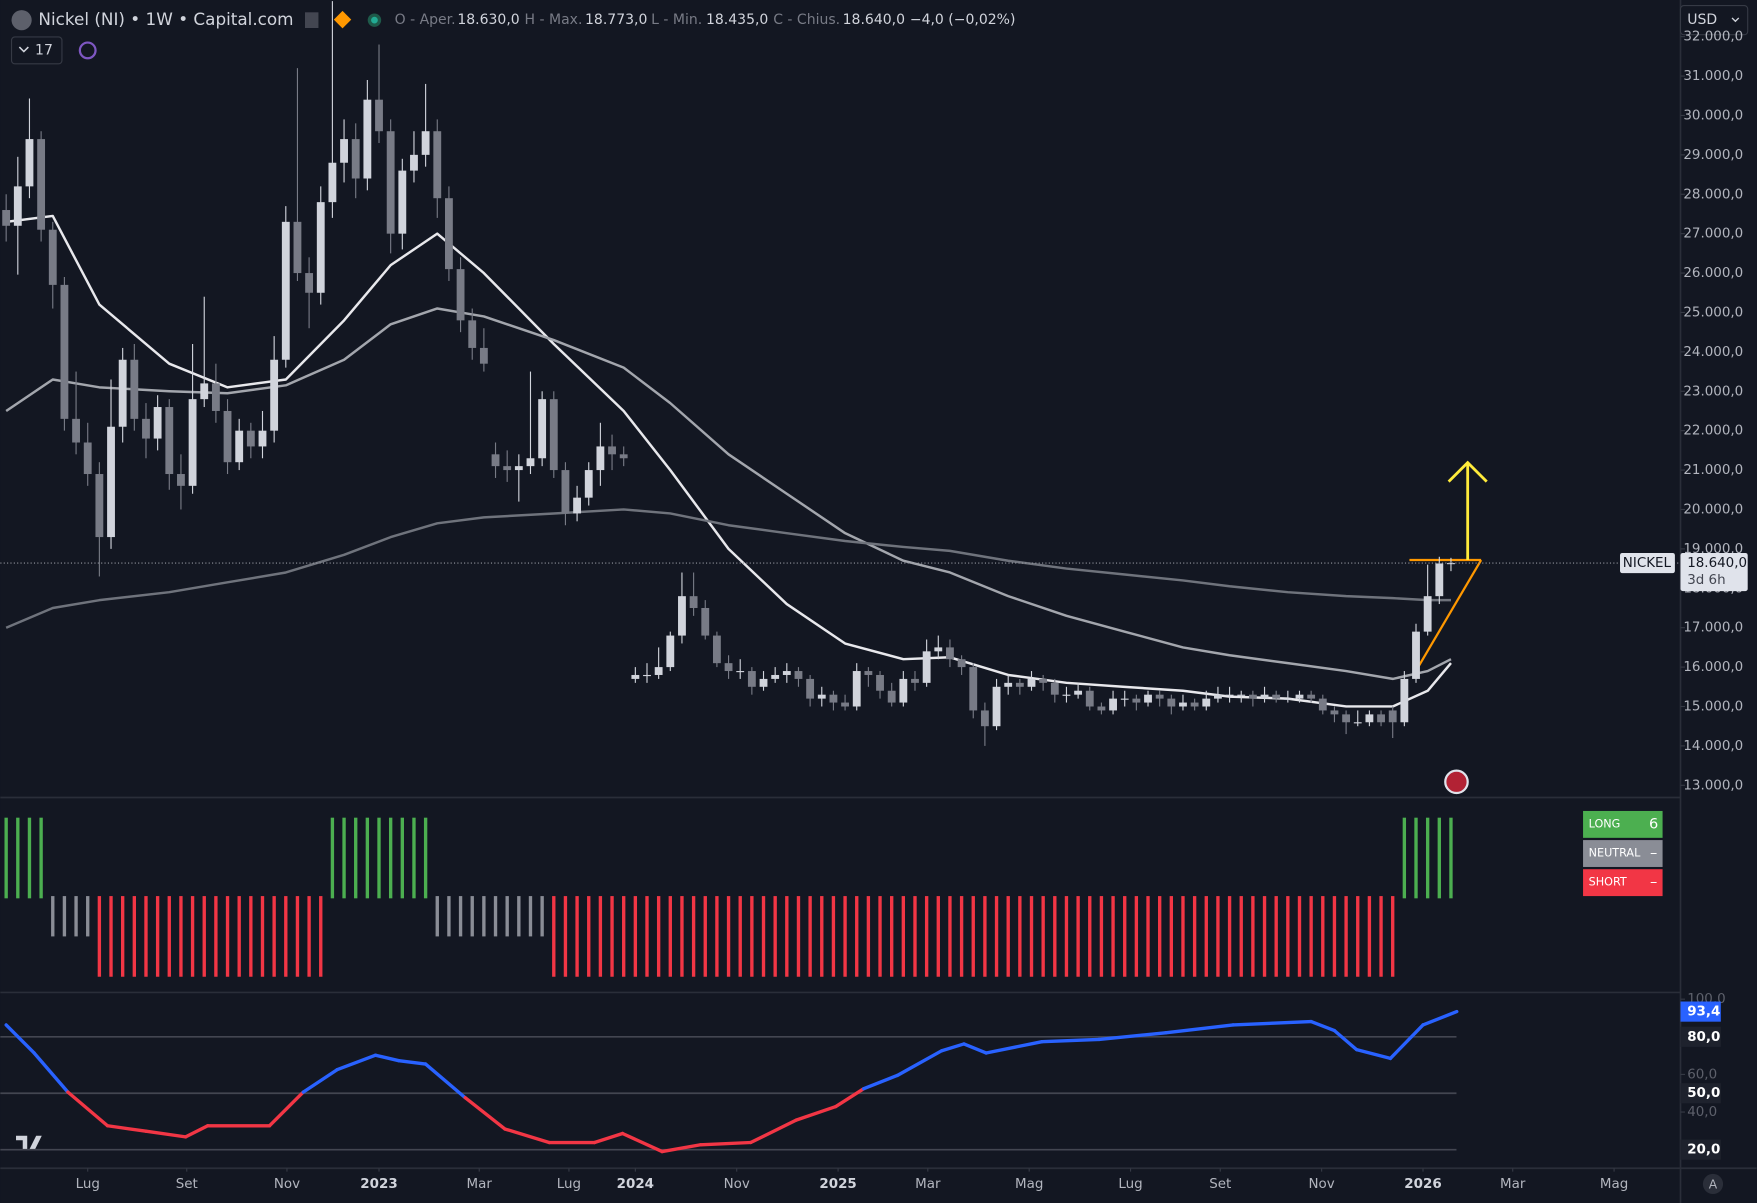 The height and width of the screenshot is (1203, 1757). What do you see at coordinates (488, 20) in the screenshot?
I see `ohlc-value: 18.630,0` at bounding box center [488, 20].